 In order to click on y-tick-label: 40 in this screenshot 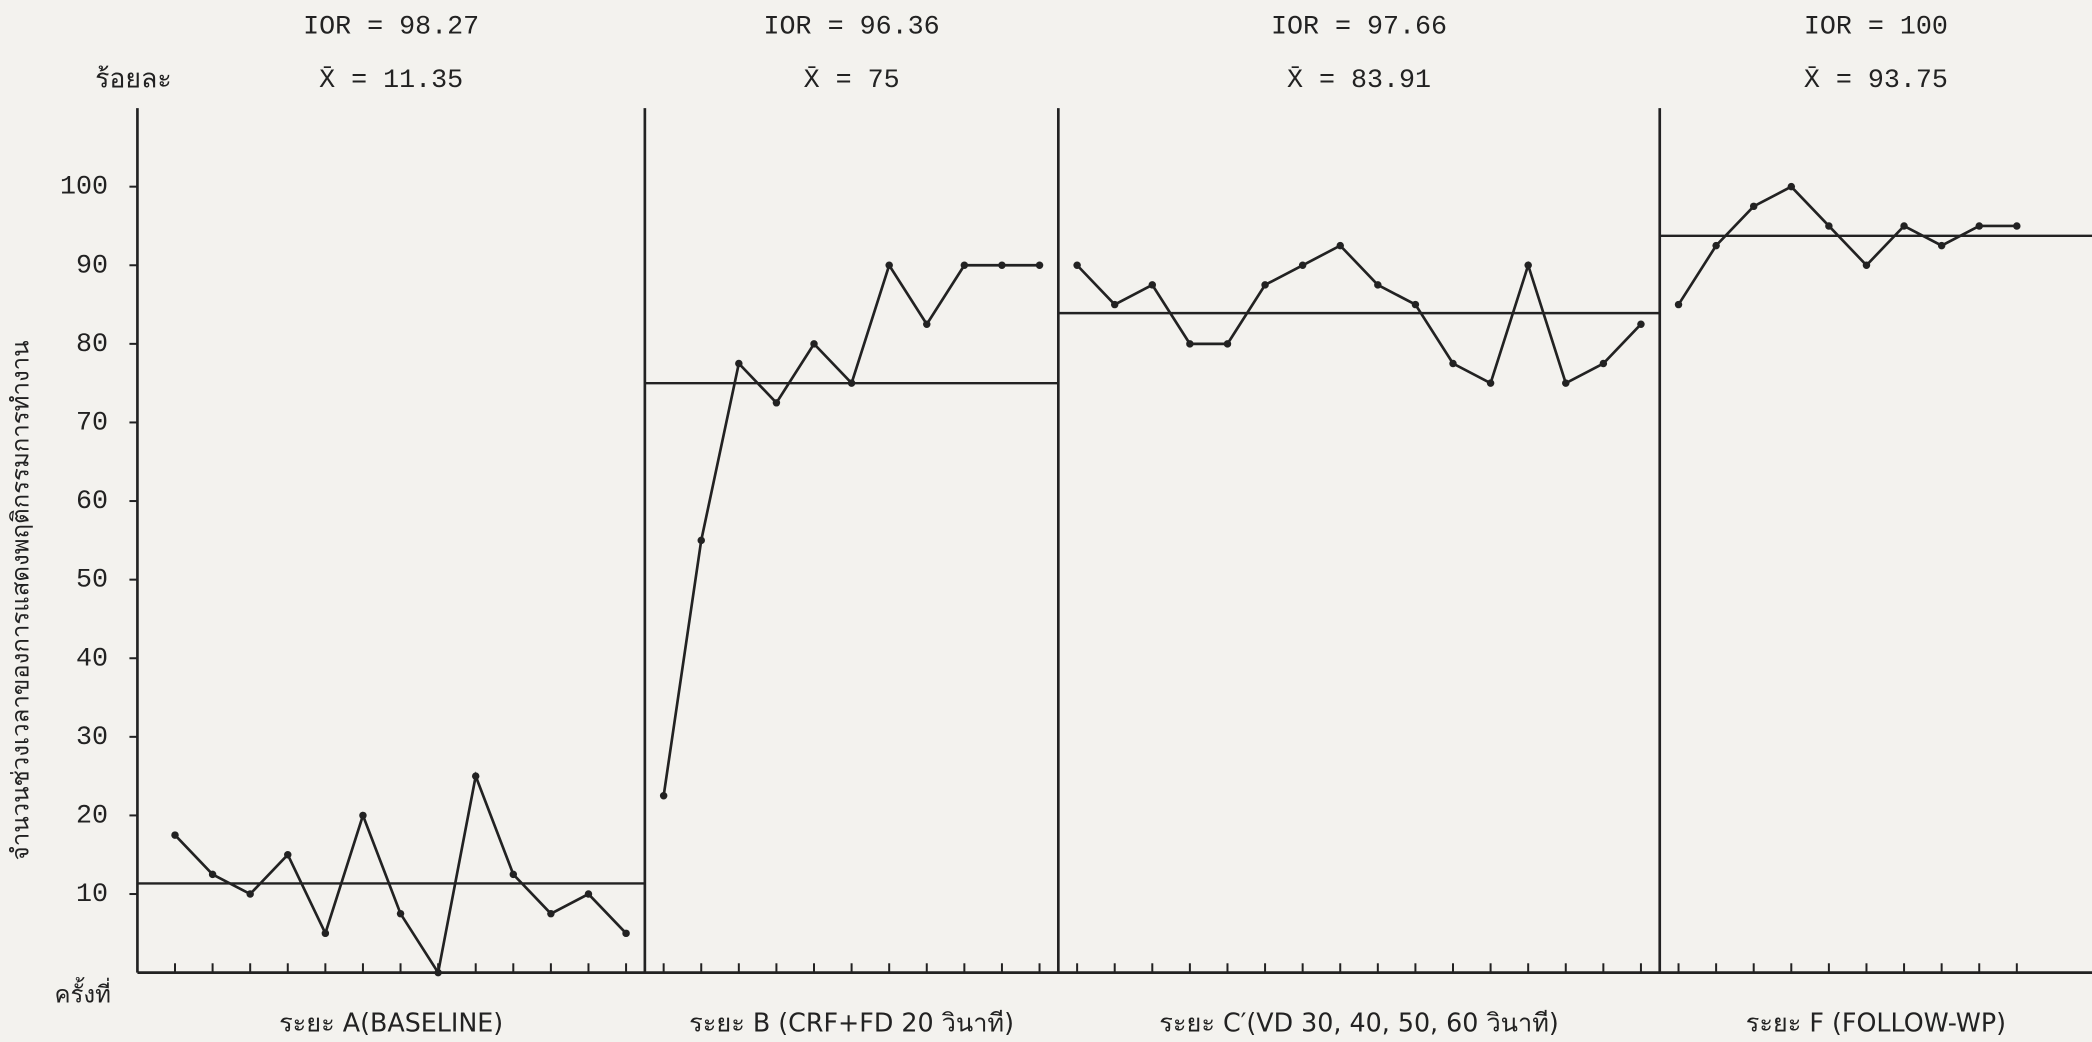, I will do `click(92, 659)`.